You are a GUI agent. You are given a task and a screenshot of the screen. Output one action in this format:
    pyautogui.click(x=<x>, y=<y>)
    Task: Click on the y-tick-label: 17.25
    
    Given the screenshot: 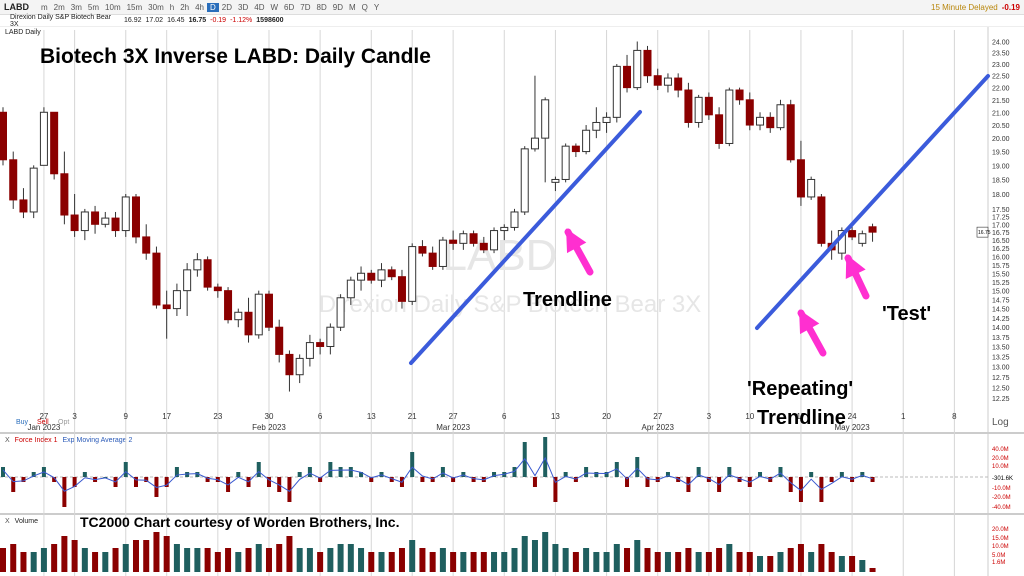 What is the action you would take?
    pyautogui.click(x=1001, y=218)
    